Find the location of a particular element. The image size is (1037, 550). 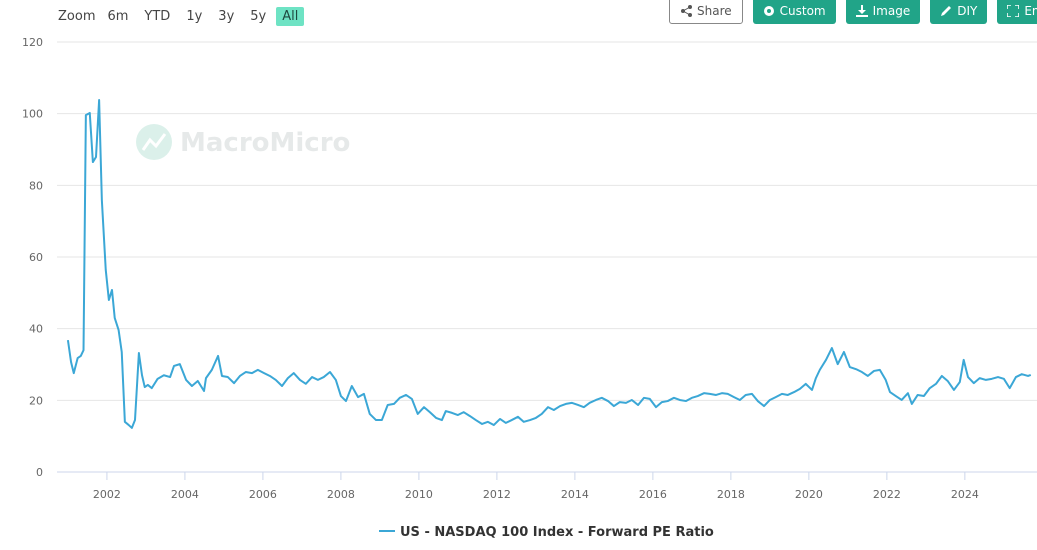

zoom-label: Zoom is located at coordinates (77, 16).